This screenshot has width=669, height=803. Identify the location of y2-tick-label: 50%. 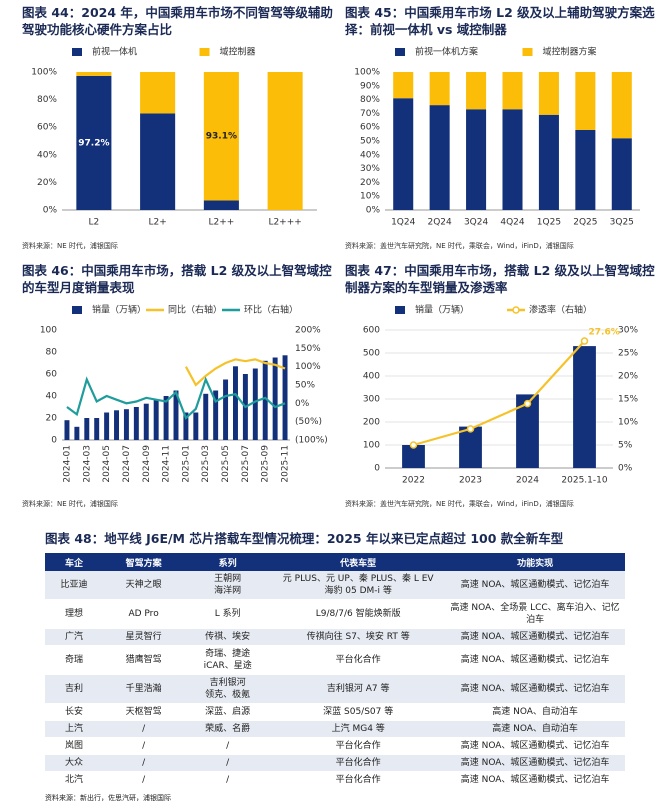
(305, 386).